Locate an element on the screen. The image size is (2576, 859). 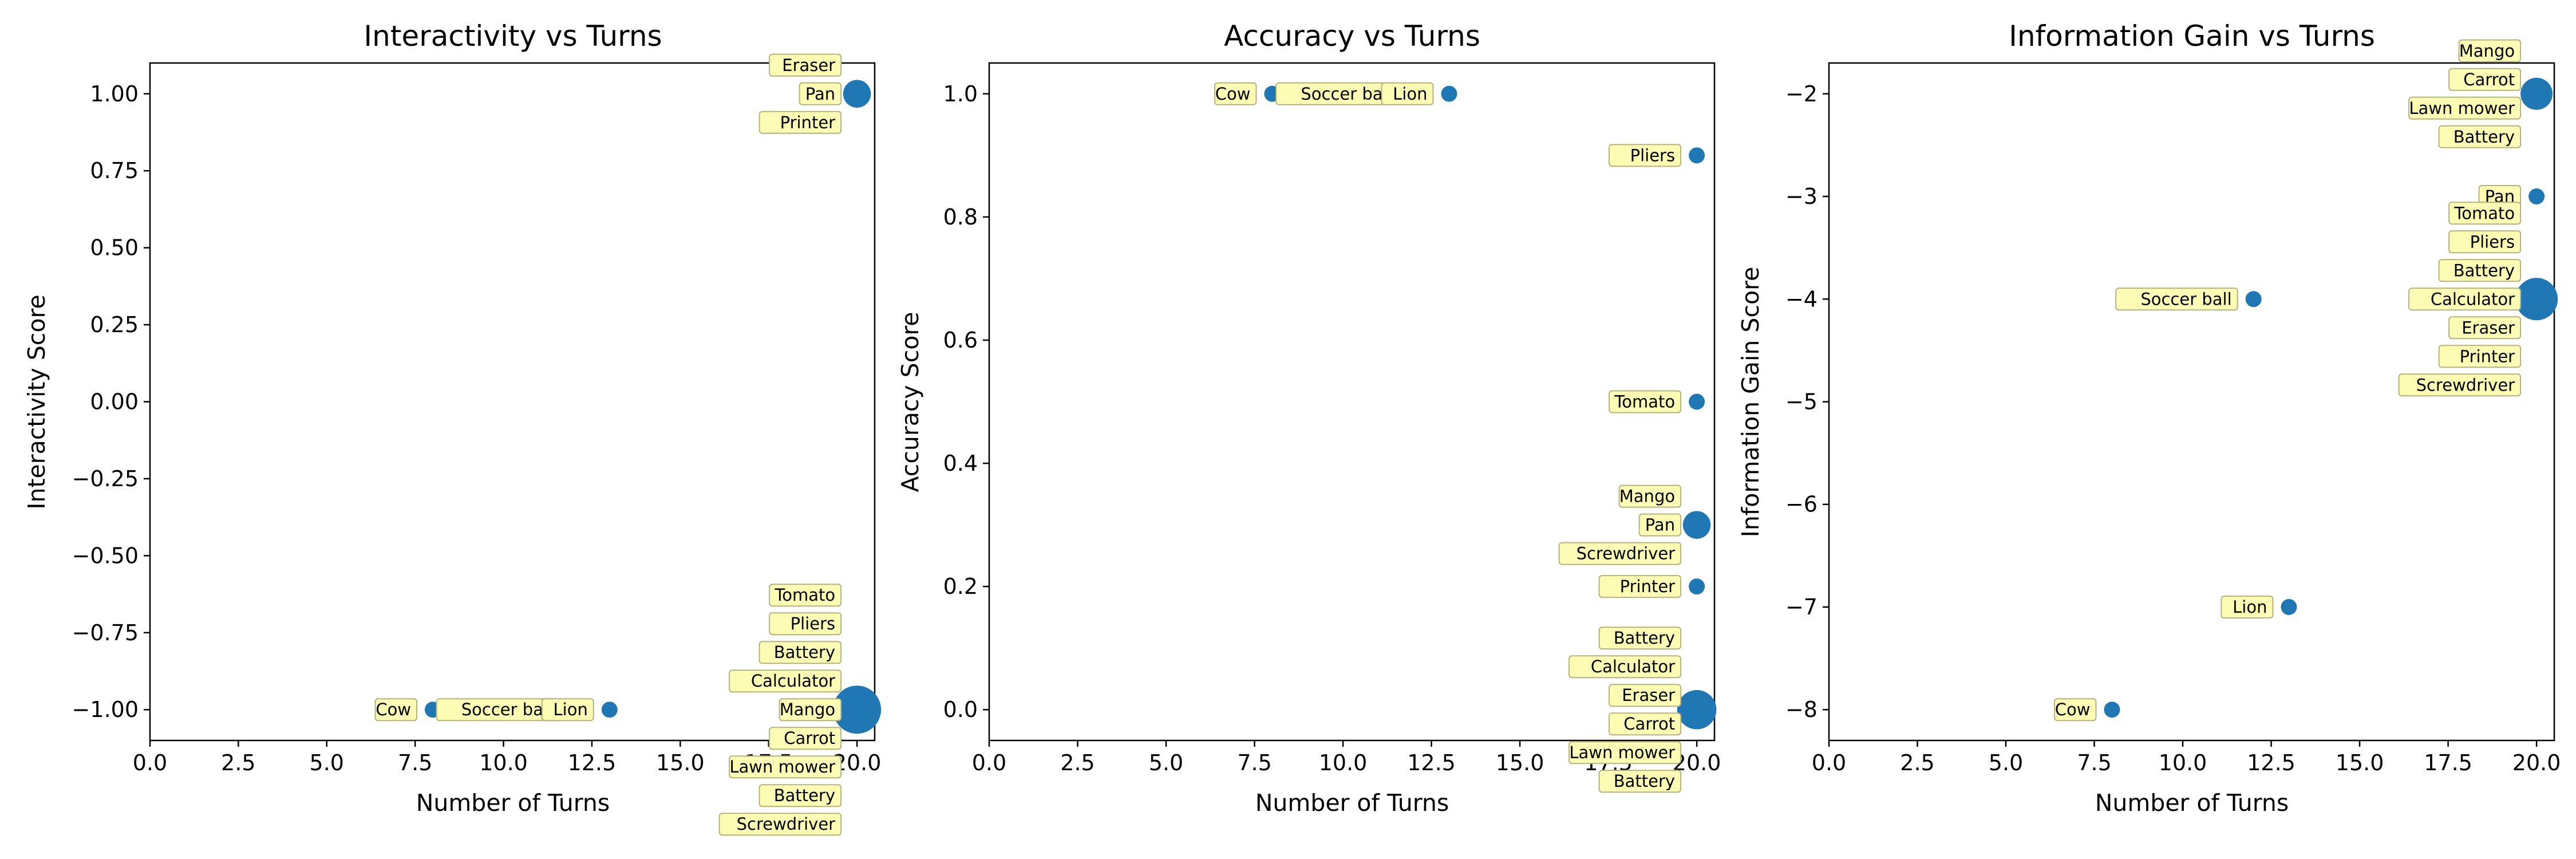
y-tick-label: 0.25 is located at coordinates (114, 324).